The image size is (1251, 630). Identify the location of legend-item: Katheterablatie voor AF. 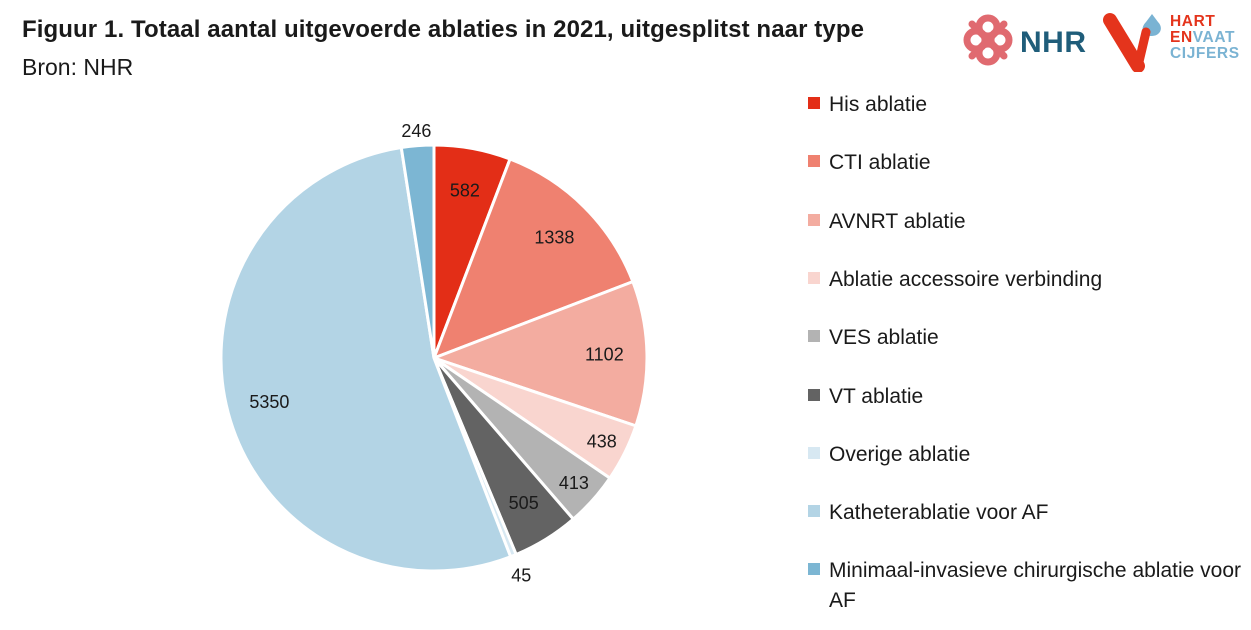
(1028, 513).